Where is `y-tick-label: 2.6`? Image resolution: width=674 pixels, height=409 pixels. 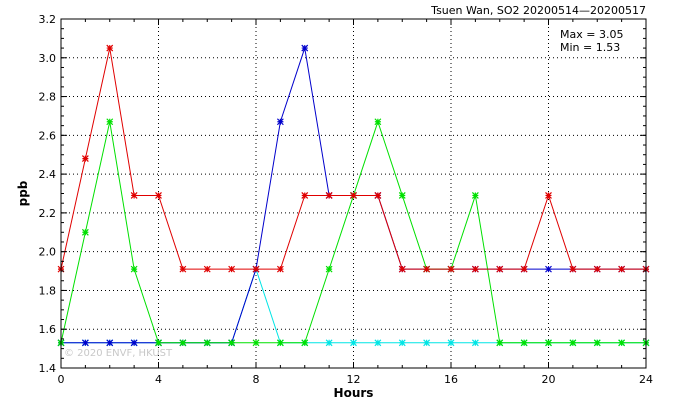 y-tick-label: 2.6 is located at coordinates (48, 135).